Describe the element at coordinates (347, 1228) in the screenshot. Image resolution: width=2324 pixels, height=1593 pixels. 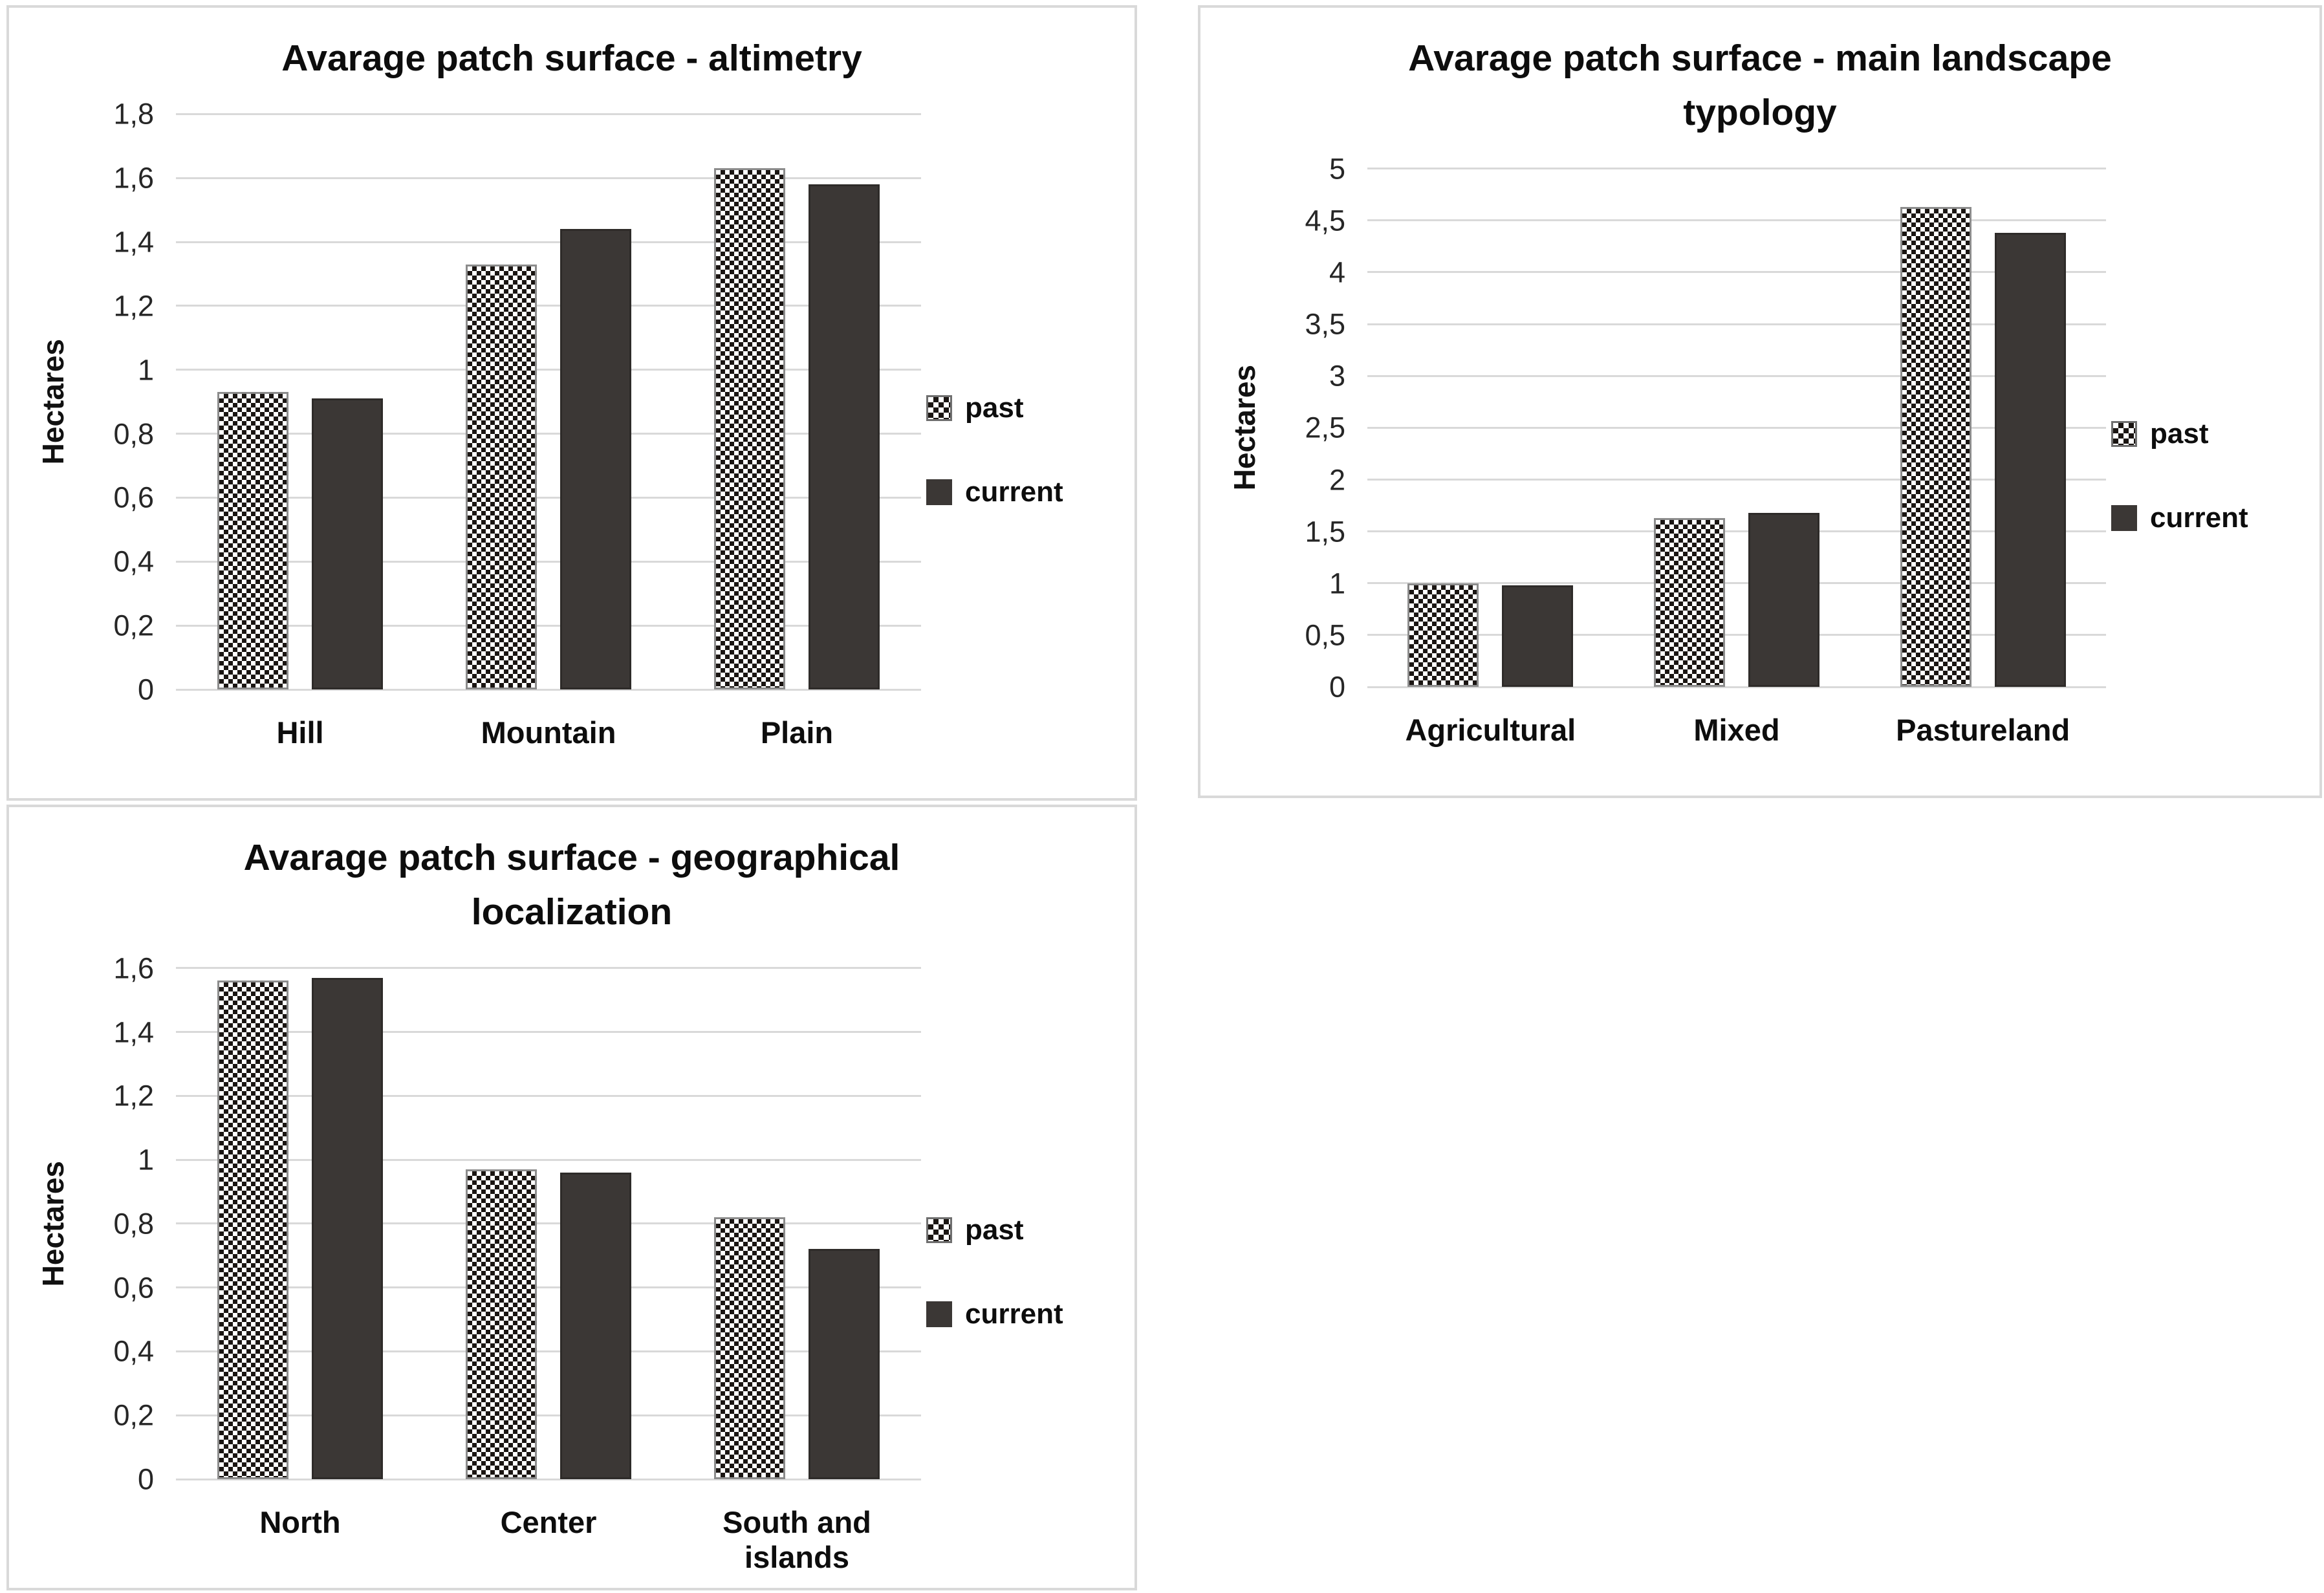
I see `bar-current-north` at that location.